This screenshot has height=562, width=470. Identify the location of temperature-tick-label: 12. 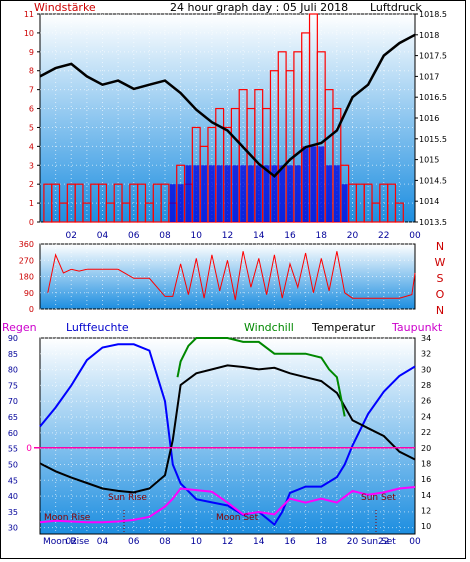
(426, 510).